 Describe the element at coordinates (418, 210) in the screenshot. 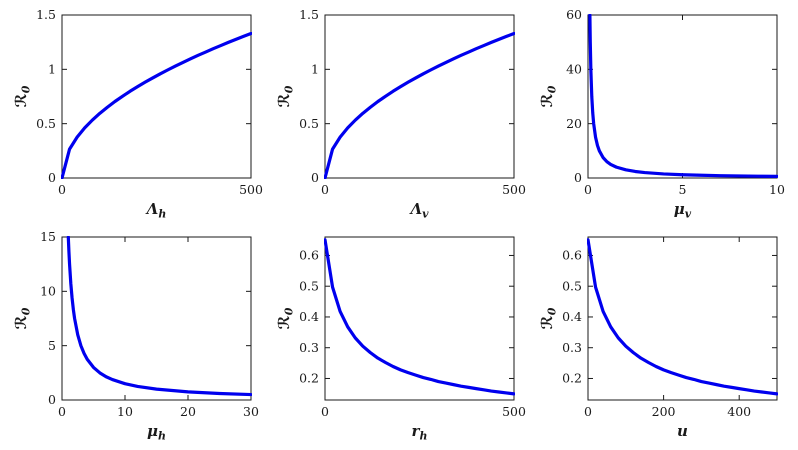

I see `svg-text: Λv` at that location.